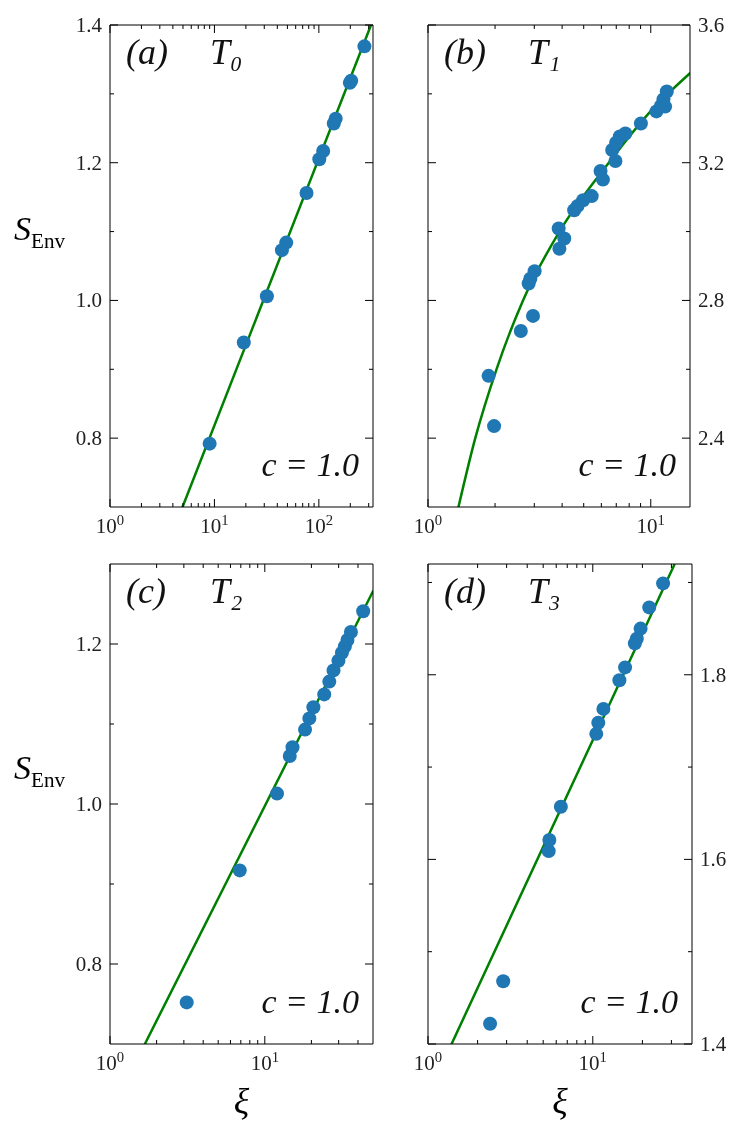  What do you see at coordinates (711, 25) in the screenshot?
I see `y2-tick-label: 3.6` at bounding box center [711, 25].